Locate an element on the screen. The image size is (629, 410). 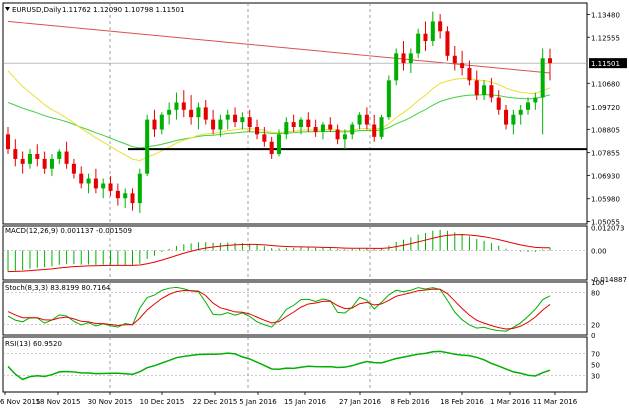
chart-menu-icon is located at coordinates (7, 9).